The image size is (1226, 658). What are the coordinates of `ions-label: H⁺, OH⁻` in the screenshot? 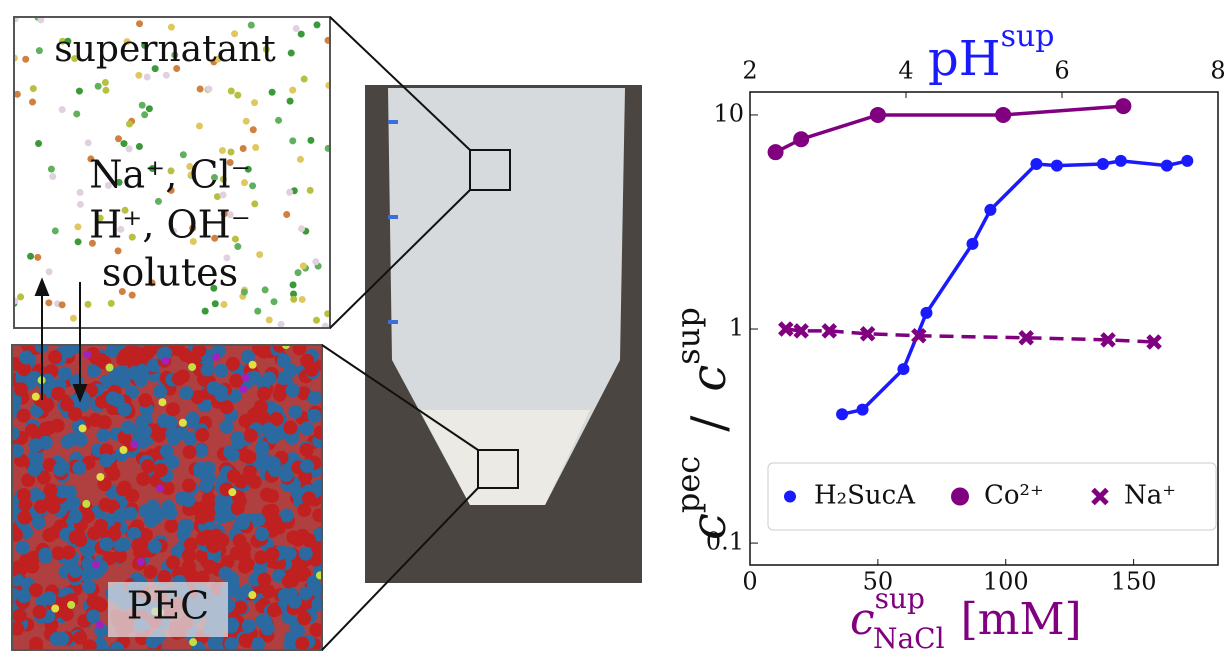 It's located at (170, 225).